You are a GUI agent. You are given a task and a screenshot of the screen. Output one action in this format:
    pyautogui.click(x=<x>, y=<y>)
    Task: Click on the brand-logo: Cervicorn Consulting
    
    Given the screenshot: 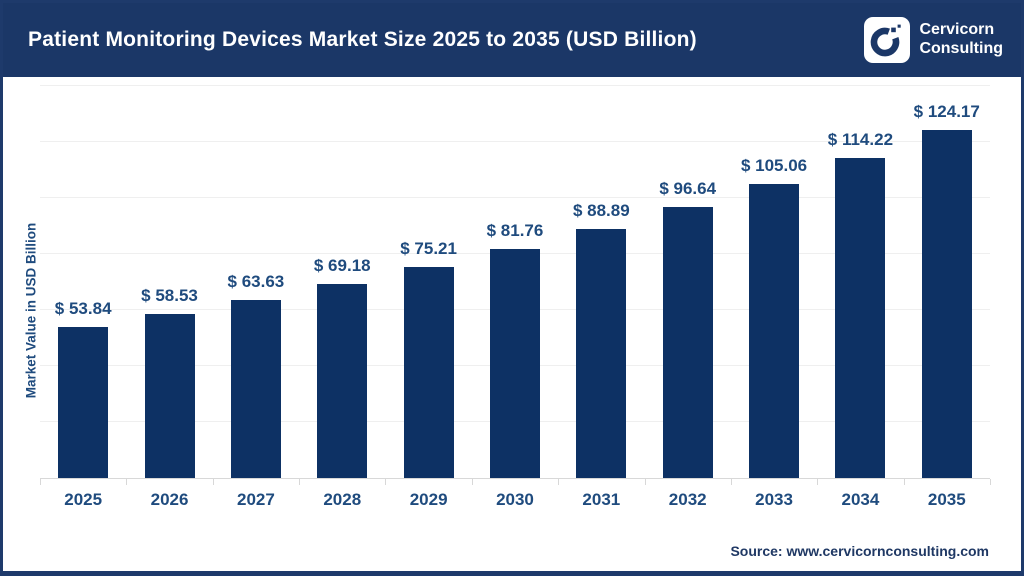 What is the action you would take?
    pyautogui.click(x=933, y=40)
    